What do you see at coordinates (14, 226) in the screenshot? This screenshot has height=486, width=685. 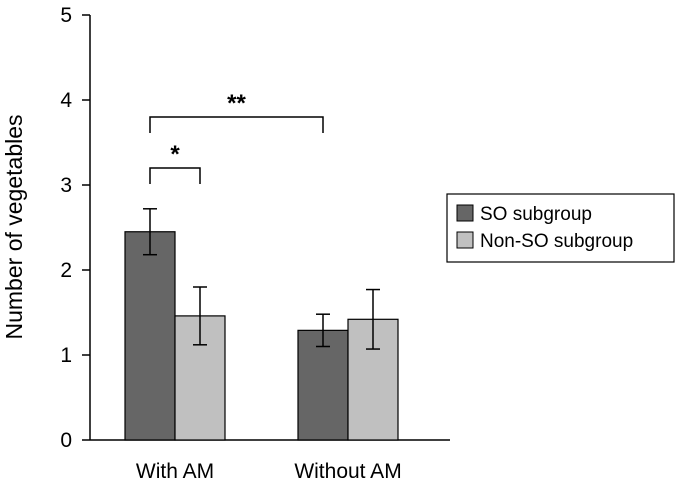 I see `y-axis-title: Number of vegetables` at bounding box center [14, 226].